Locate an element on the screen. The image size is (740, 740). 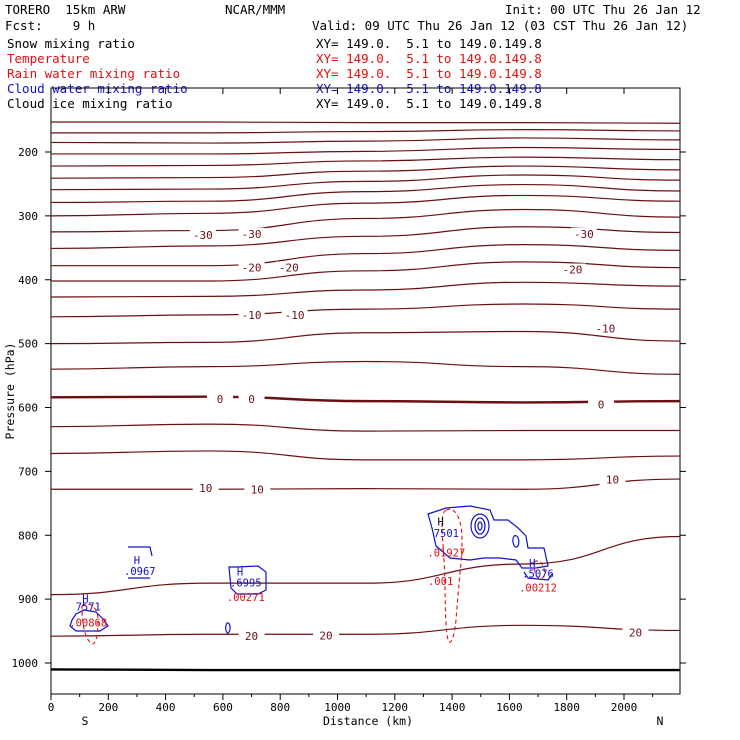
mixing-ratio-label: .0967 is located at coordinates (140, 572).